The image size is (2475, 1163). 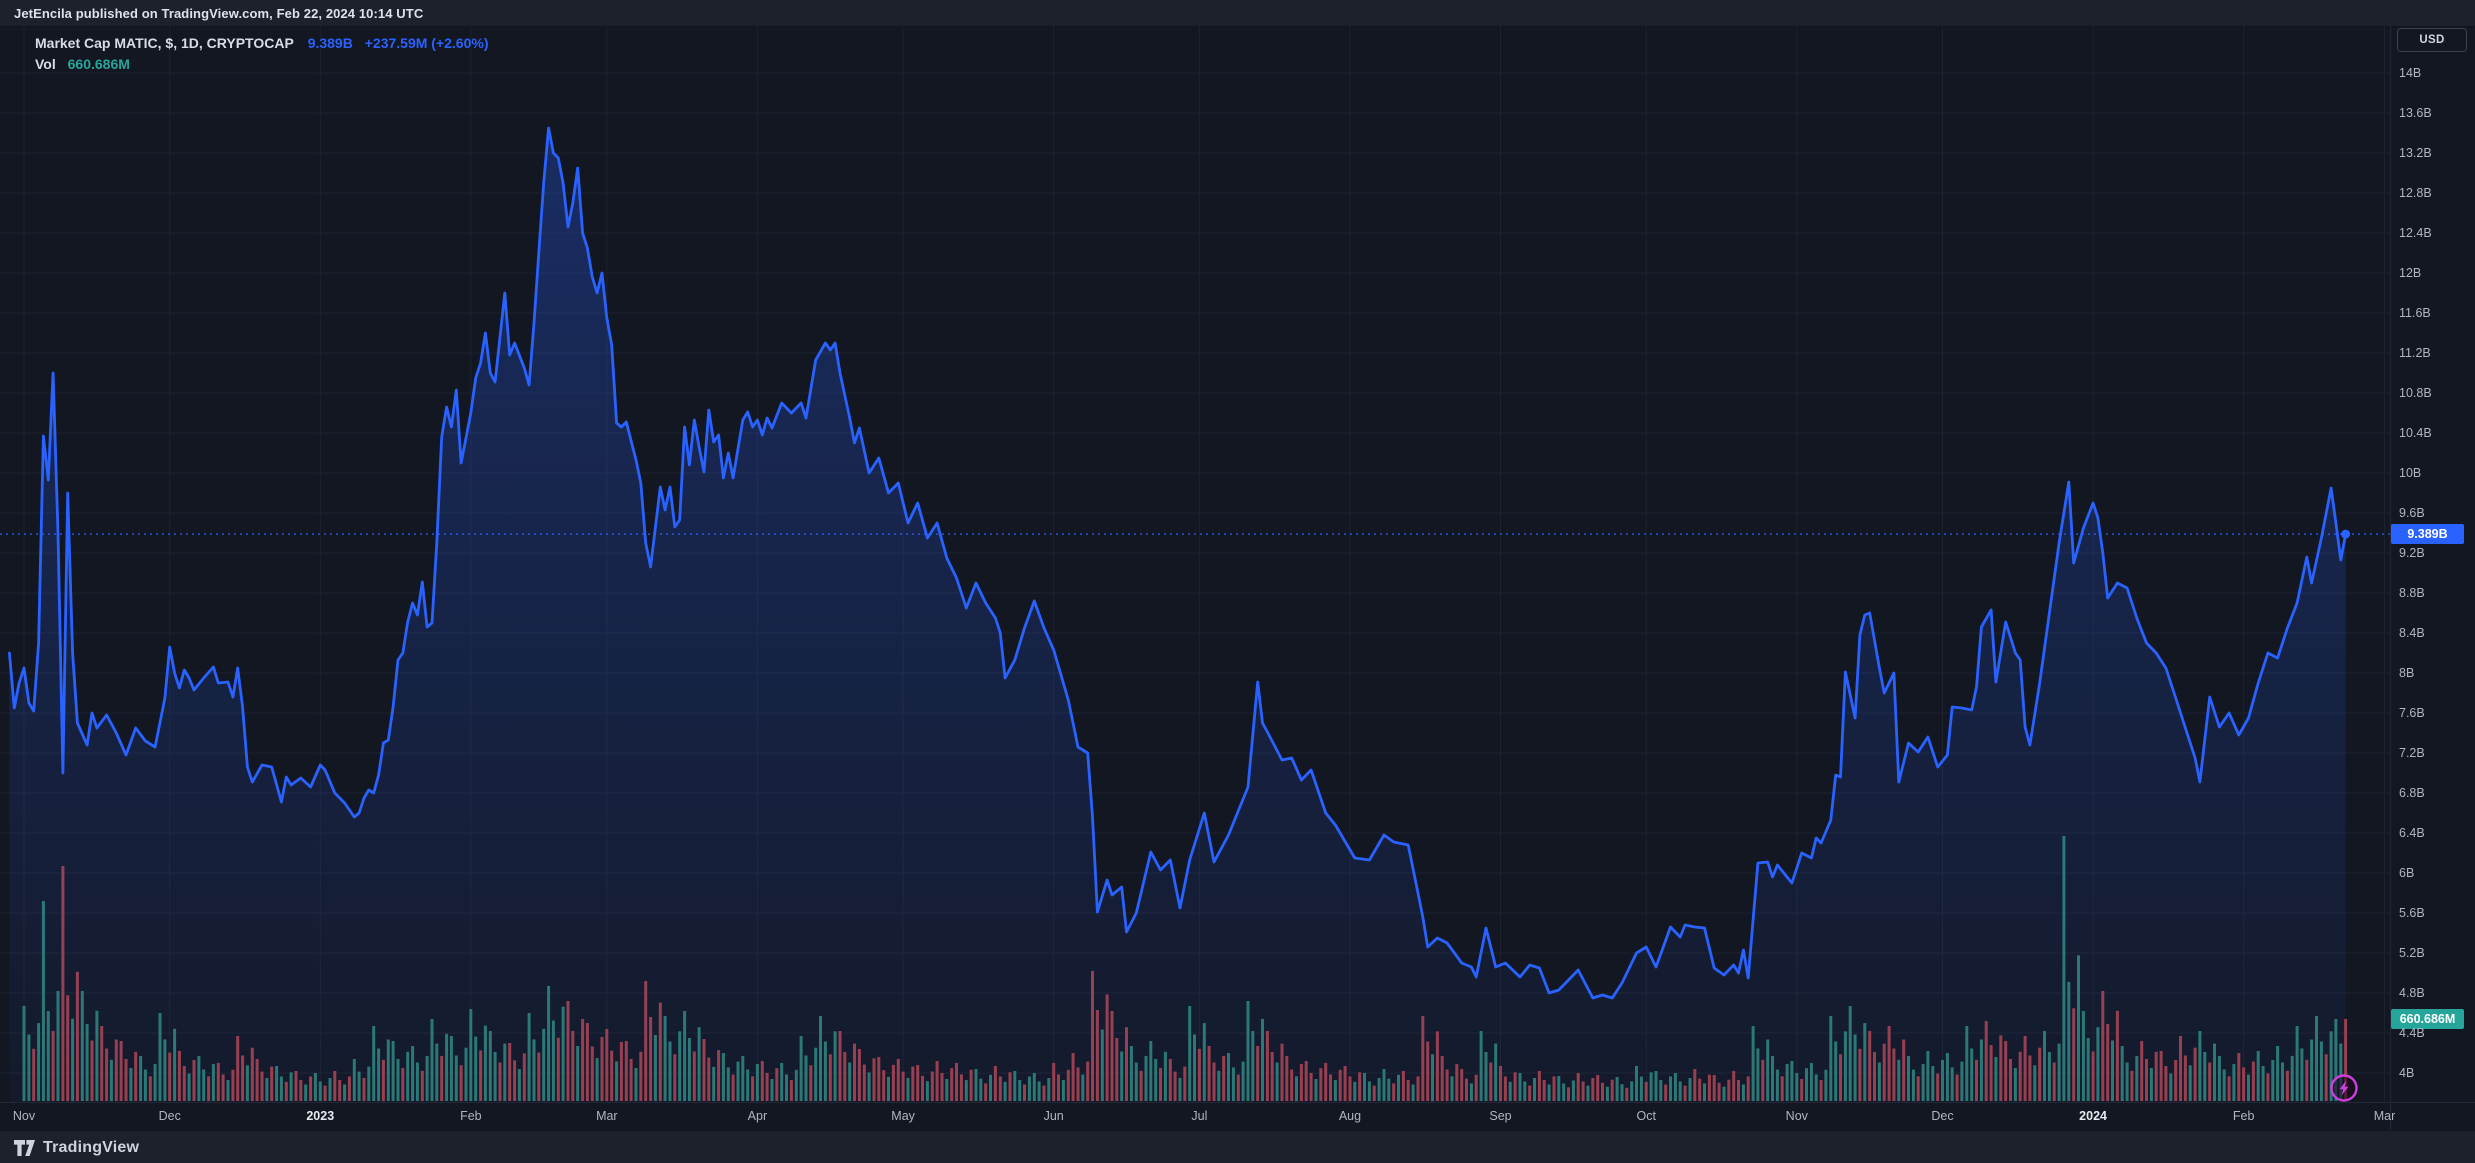 I want to click on price-tick-label: 7.6B, so click(x=2412, y=713).